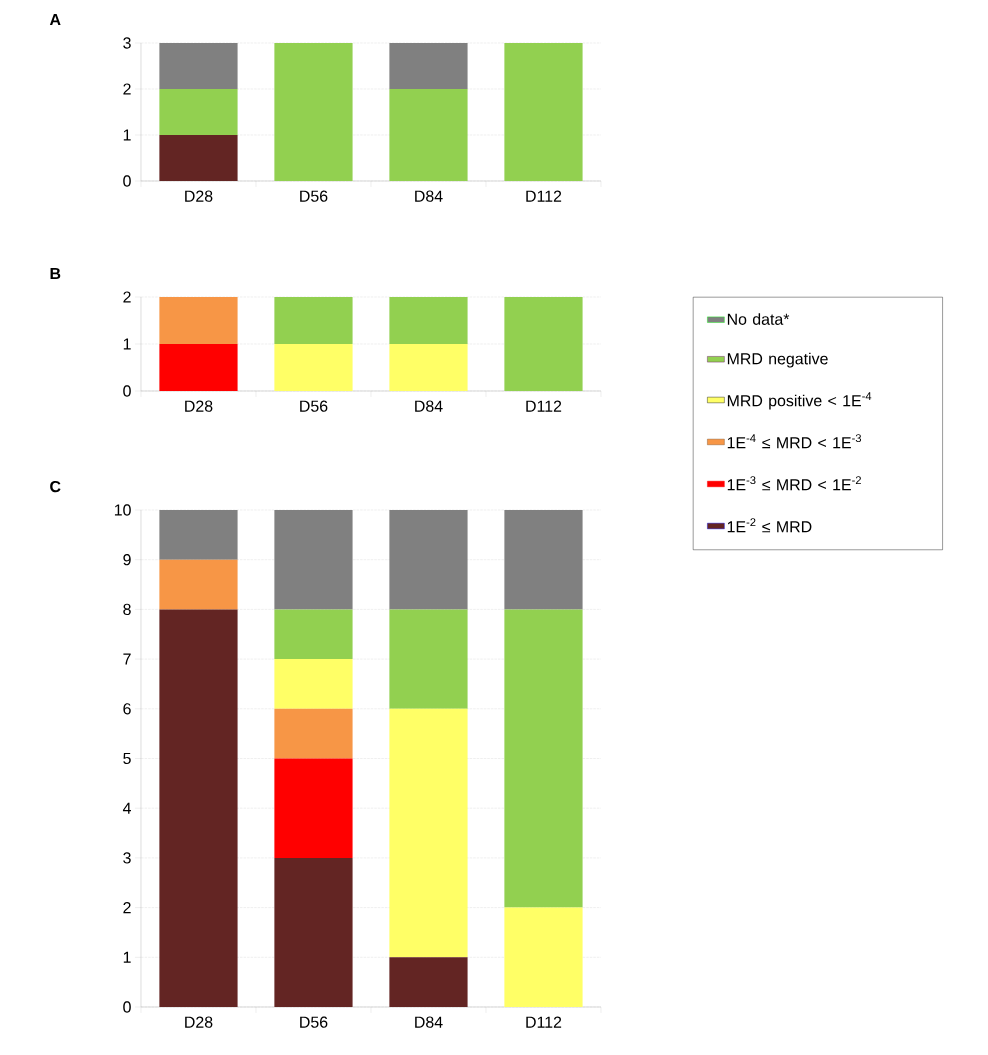  I want to click on legend-label: MRD negative, so click(777, 360).